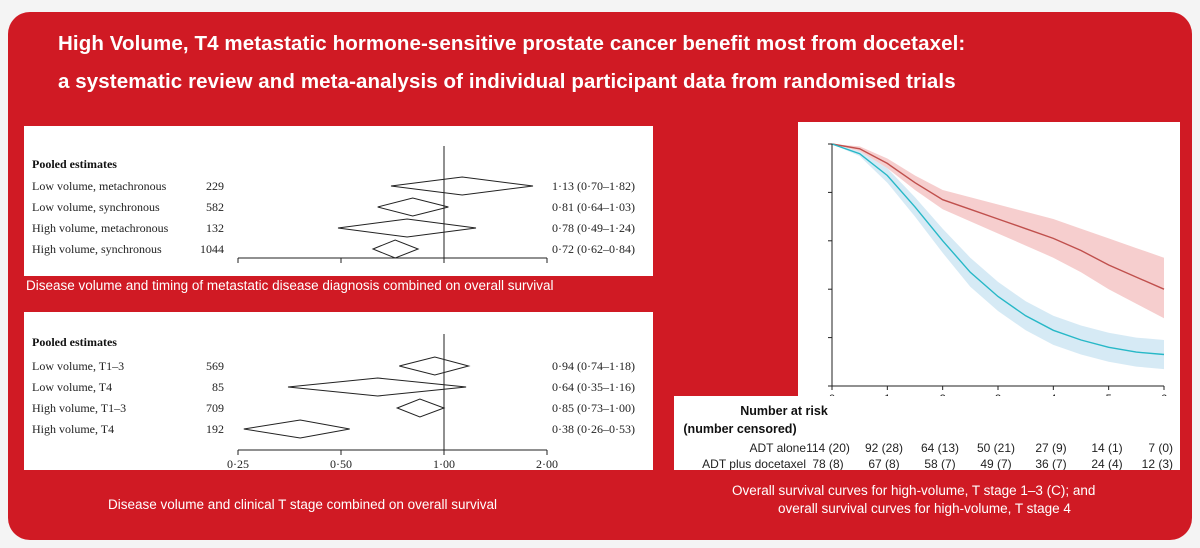  What do you see at coordinates (996, 448) in the screenshot?
I see `risk-cell: 50 (21)` at bounding box center [996, 448].